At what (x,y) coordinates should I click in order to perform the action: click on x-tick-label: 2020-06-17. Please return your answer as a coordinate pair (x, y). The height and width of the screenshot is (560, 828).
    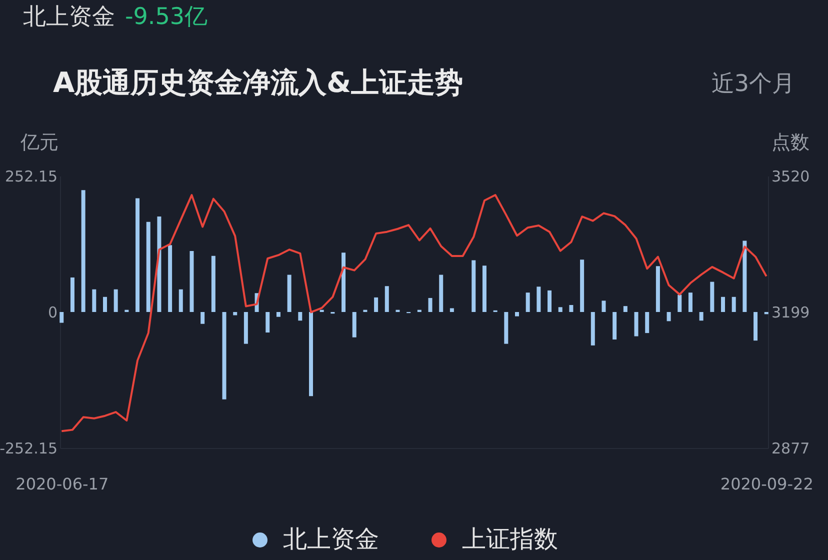
    Looking at the image, I should click on (62, 484).